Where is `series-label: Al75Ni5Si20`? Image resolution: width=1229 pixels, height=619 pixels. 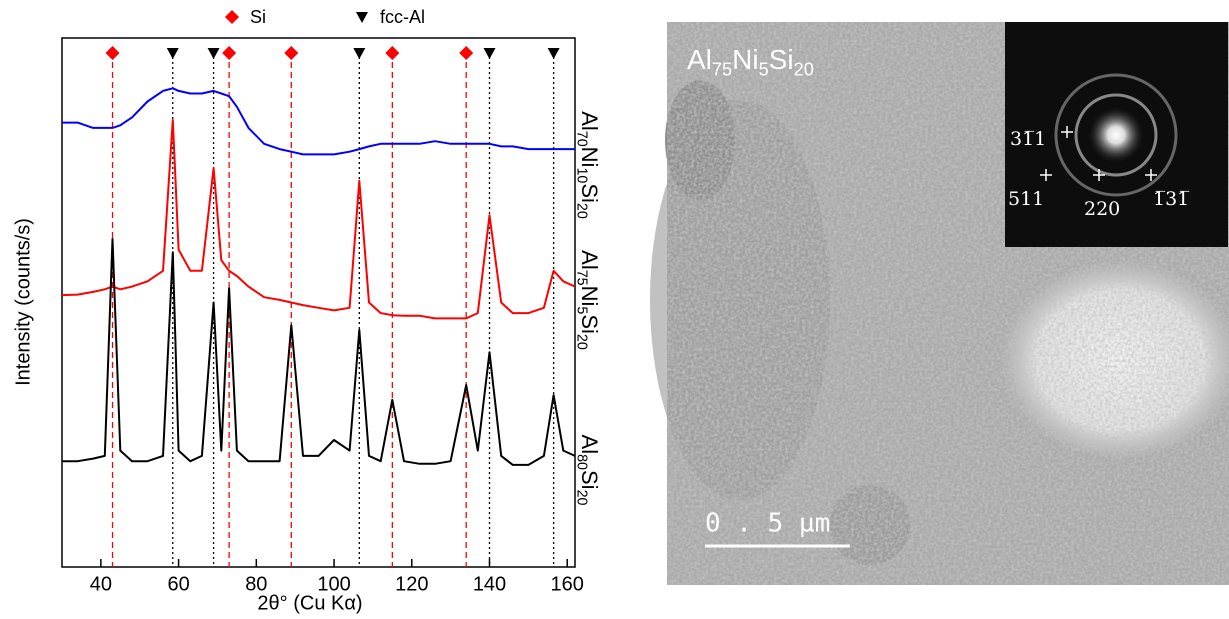 series-label: Al75Ni5Si20 is located at coordinates (588, 300).